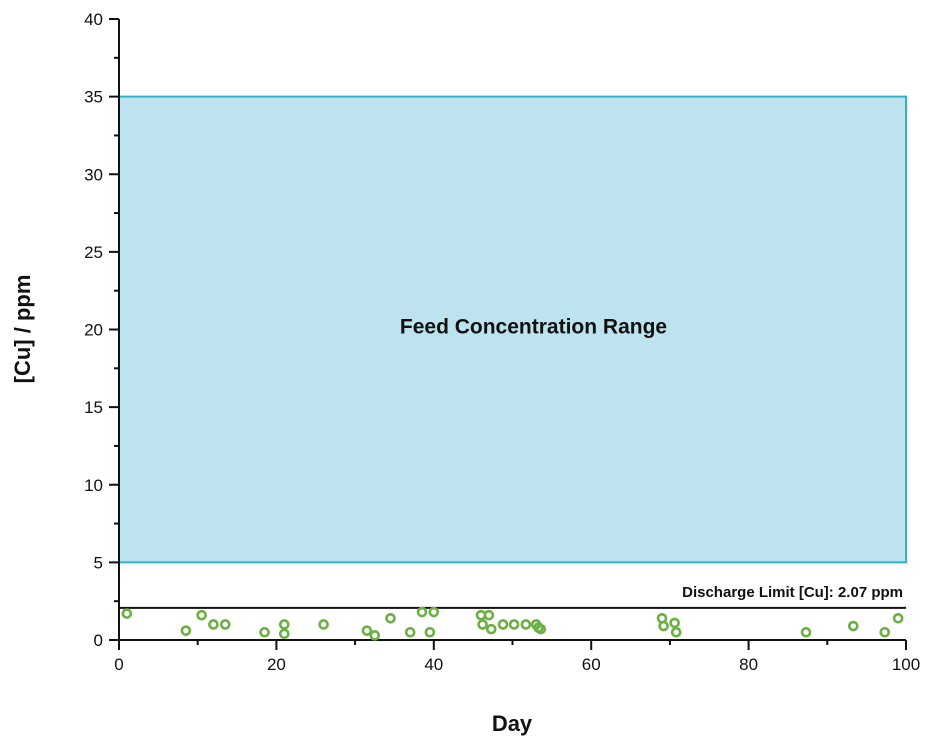 The height and width of the screenshot is (739, 927). I want to click on discharge-limit-label: Discharge Limit [Cu]: 2.07 ppm, so click(792, 592).